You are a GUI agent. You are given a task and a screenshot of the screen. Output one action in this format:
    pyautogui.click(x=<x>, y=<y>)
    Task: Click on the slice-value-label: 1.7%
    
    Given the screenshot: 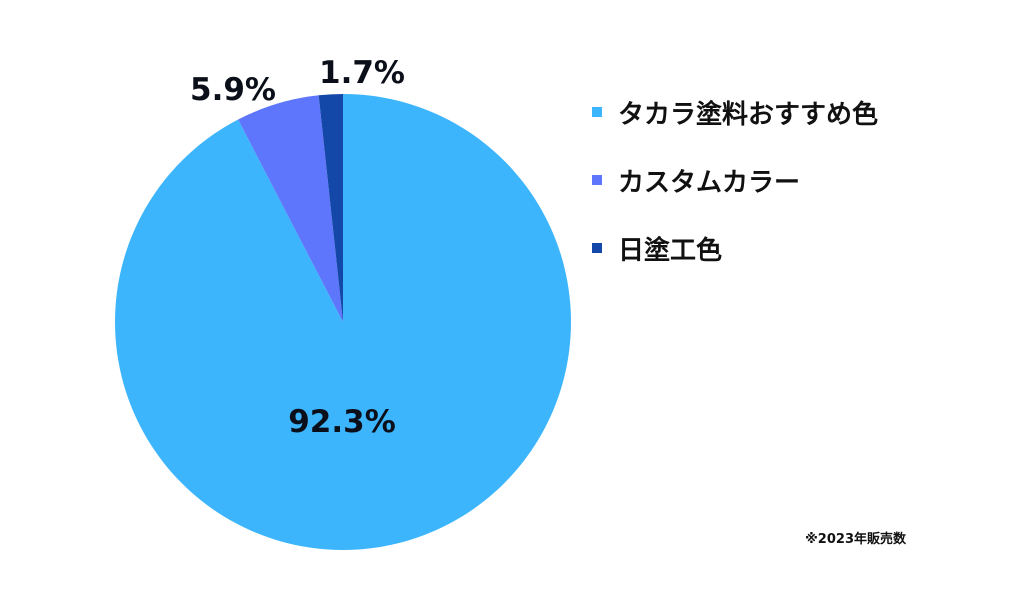 What is the action you would take?
    pyautogui.click(x=362, y=73)
    